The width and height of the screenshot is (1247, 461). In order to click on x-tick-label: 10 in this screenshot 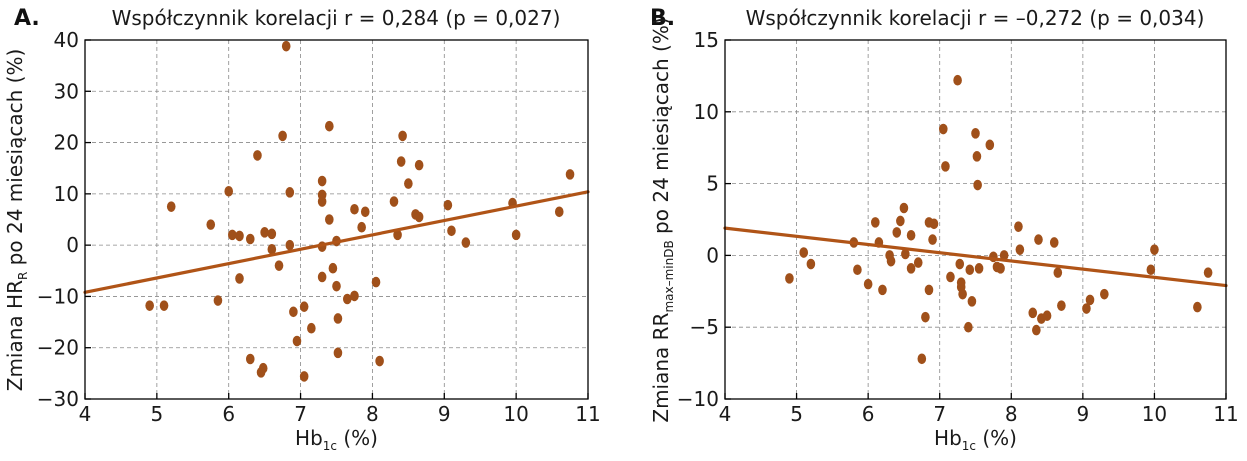, I will do `click(1154, 414)`.